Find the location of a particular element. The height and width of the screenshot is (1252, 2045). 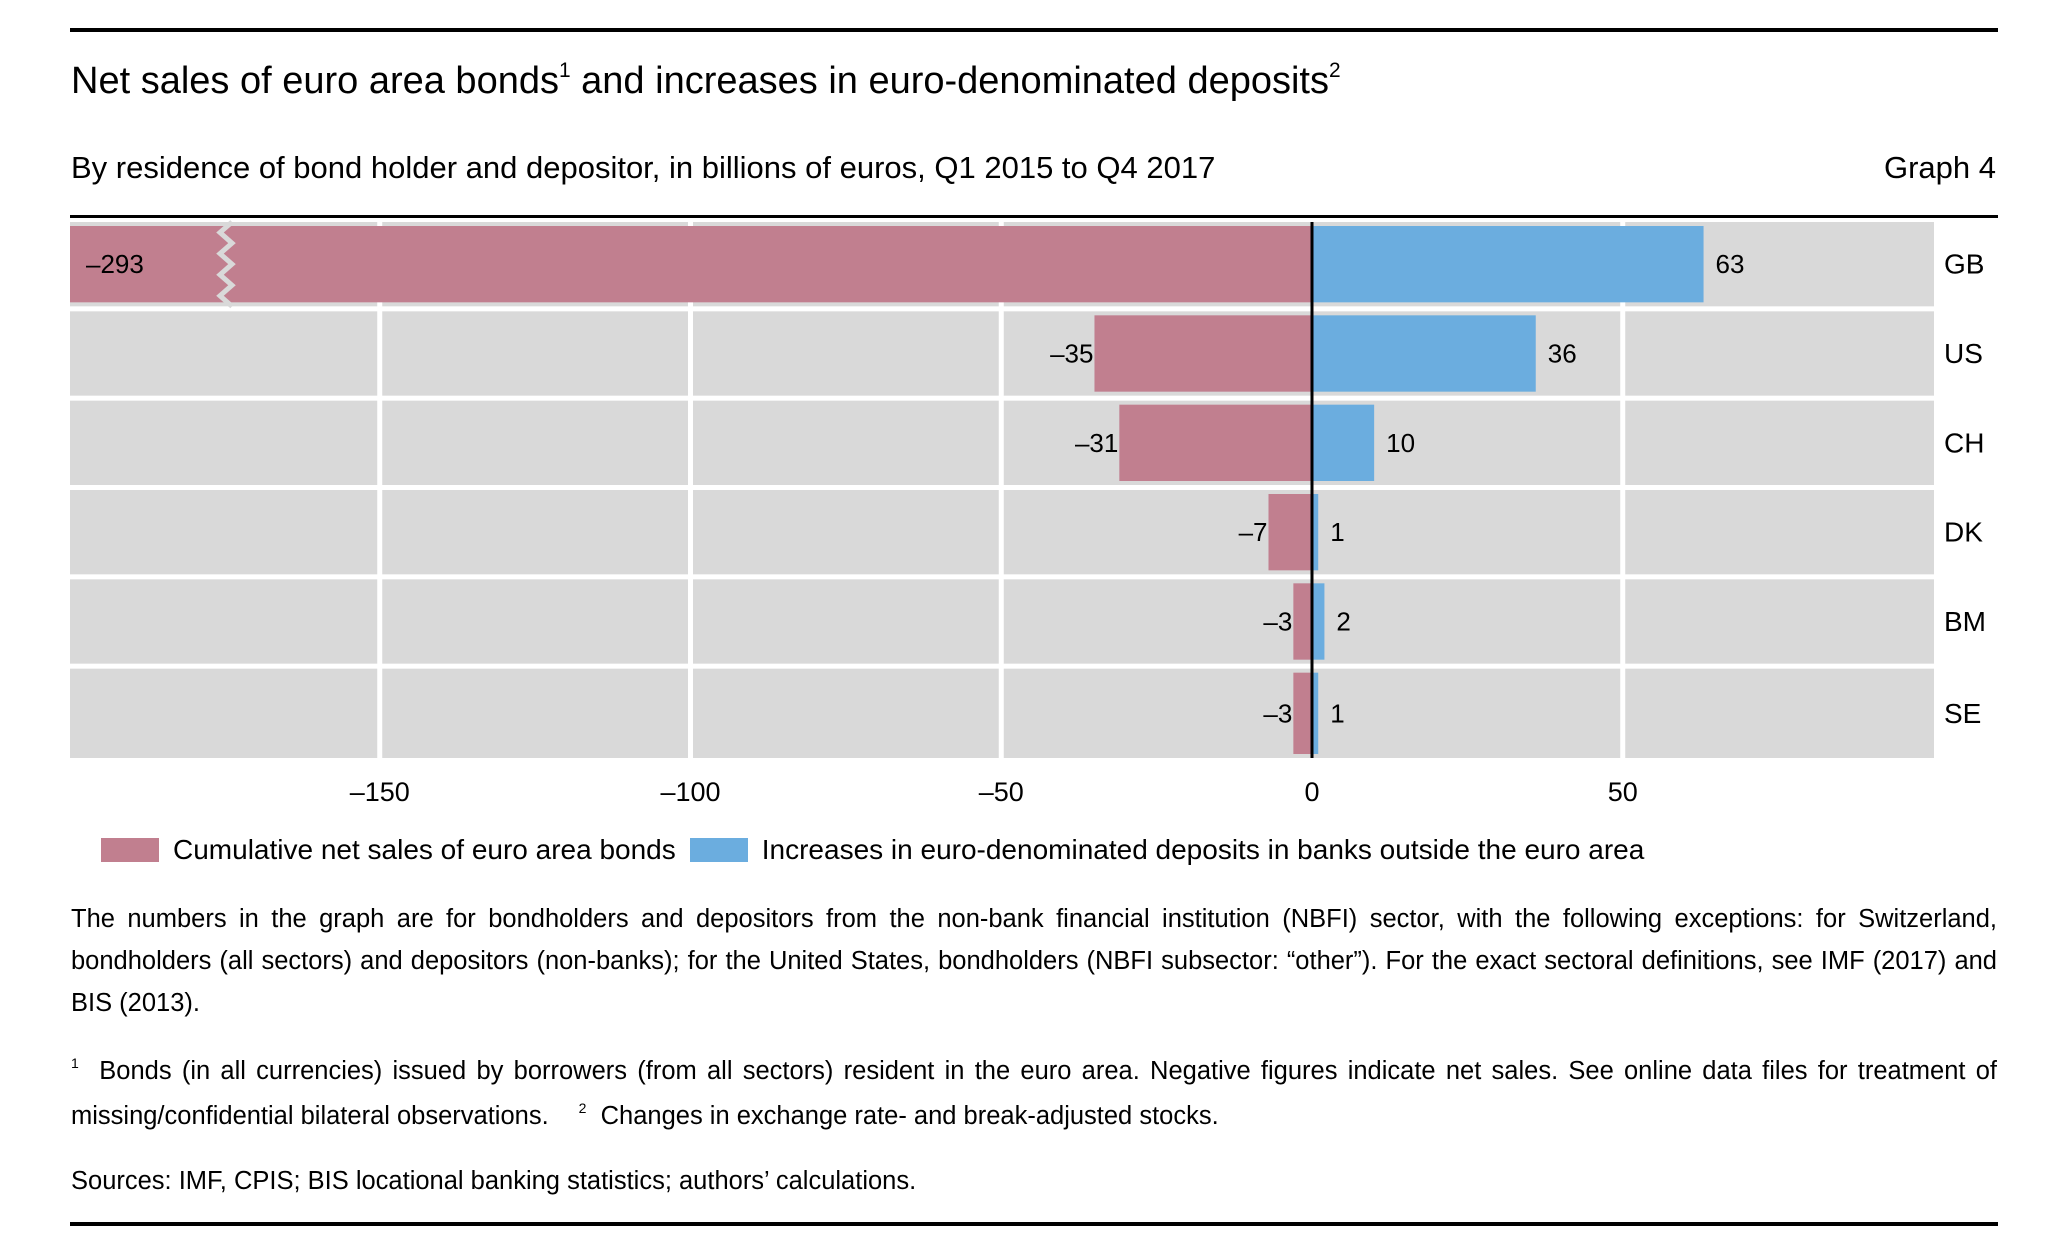

title-footnote-mark-1: 1 is located at coordinates (564, 71).